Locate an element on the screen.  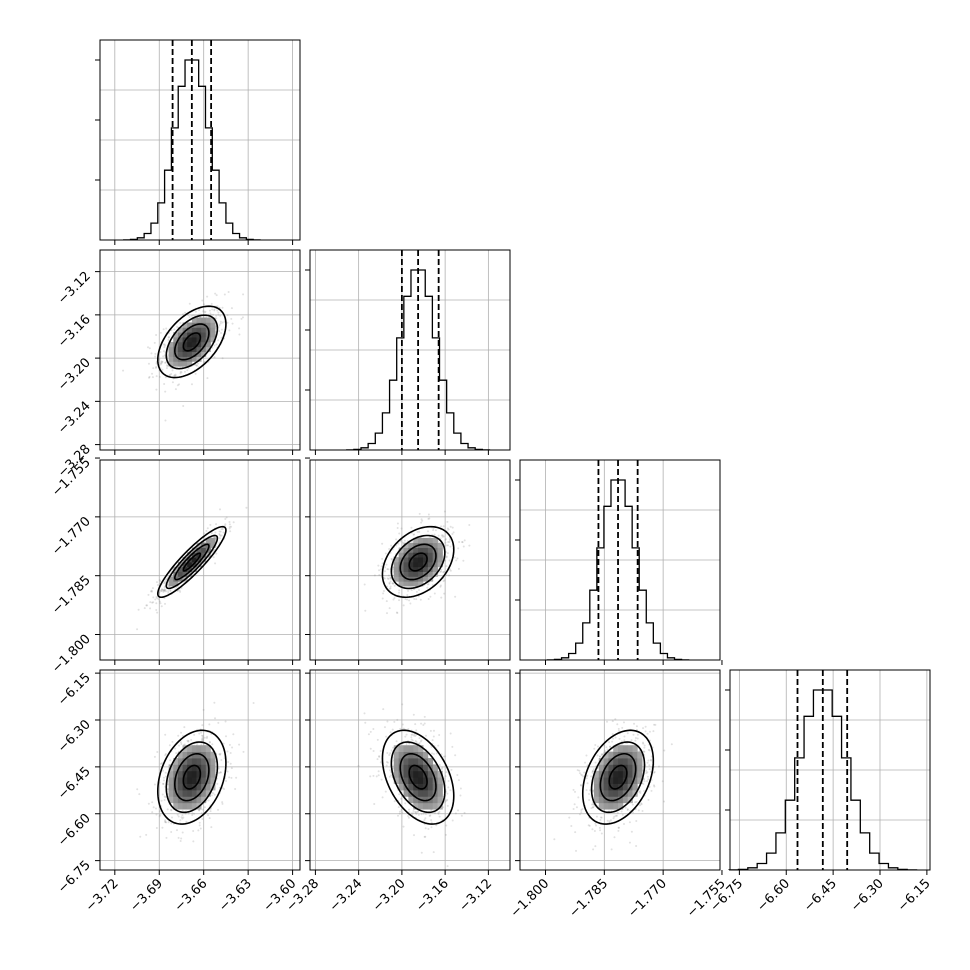
pair-panel-4-3: −1.800 −1.785 −1.770 −1.755 is located at coordinates (618, 795).